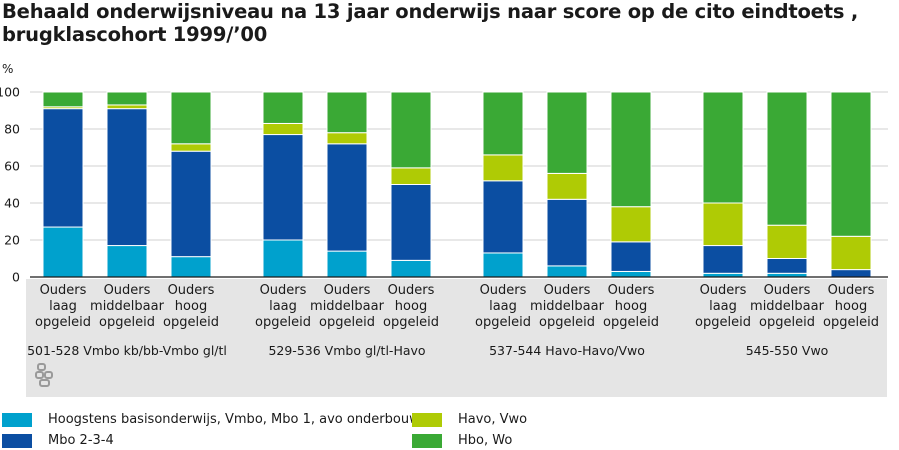  Describe the element at coordinates (12, 240) in the screenshot. I see `y-tick-label: 20` at that location.